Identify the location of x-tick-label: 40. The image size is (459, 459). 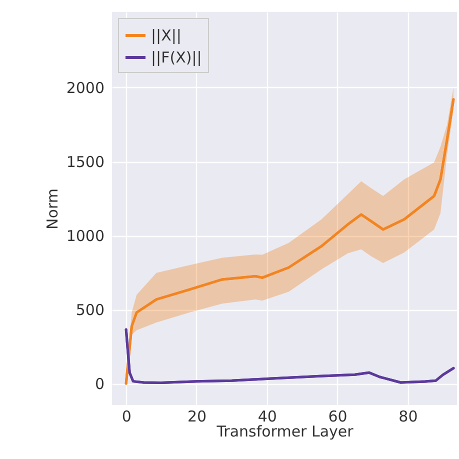
(267, 417).